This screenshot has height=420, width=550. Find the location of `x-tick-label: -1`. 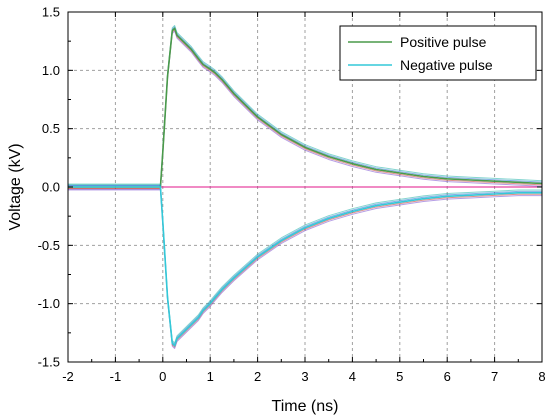

x-tick-label: -1 is located at coordinates (116, 376).